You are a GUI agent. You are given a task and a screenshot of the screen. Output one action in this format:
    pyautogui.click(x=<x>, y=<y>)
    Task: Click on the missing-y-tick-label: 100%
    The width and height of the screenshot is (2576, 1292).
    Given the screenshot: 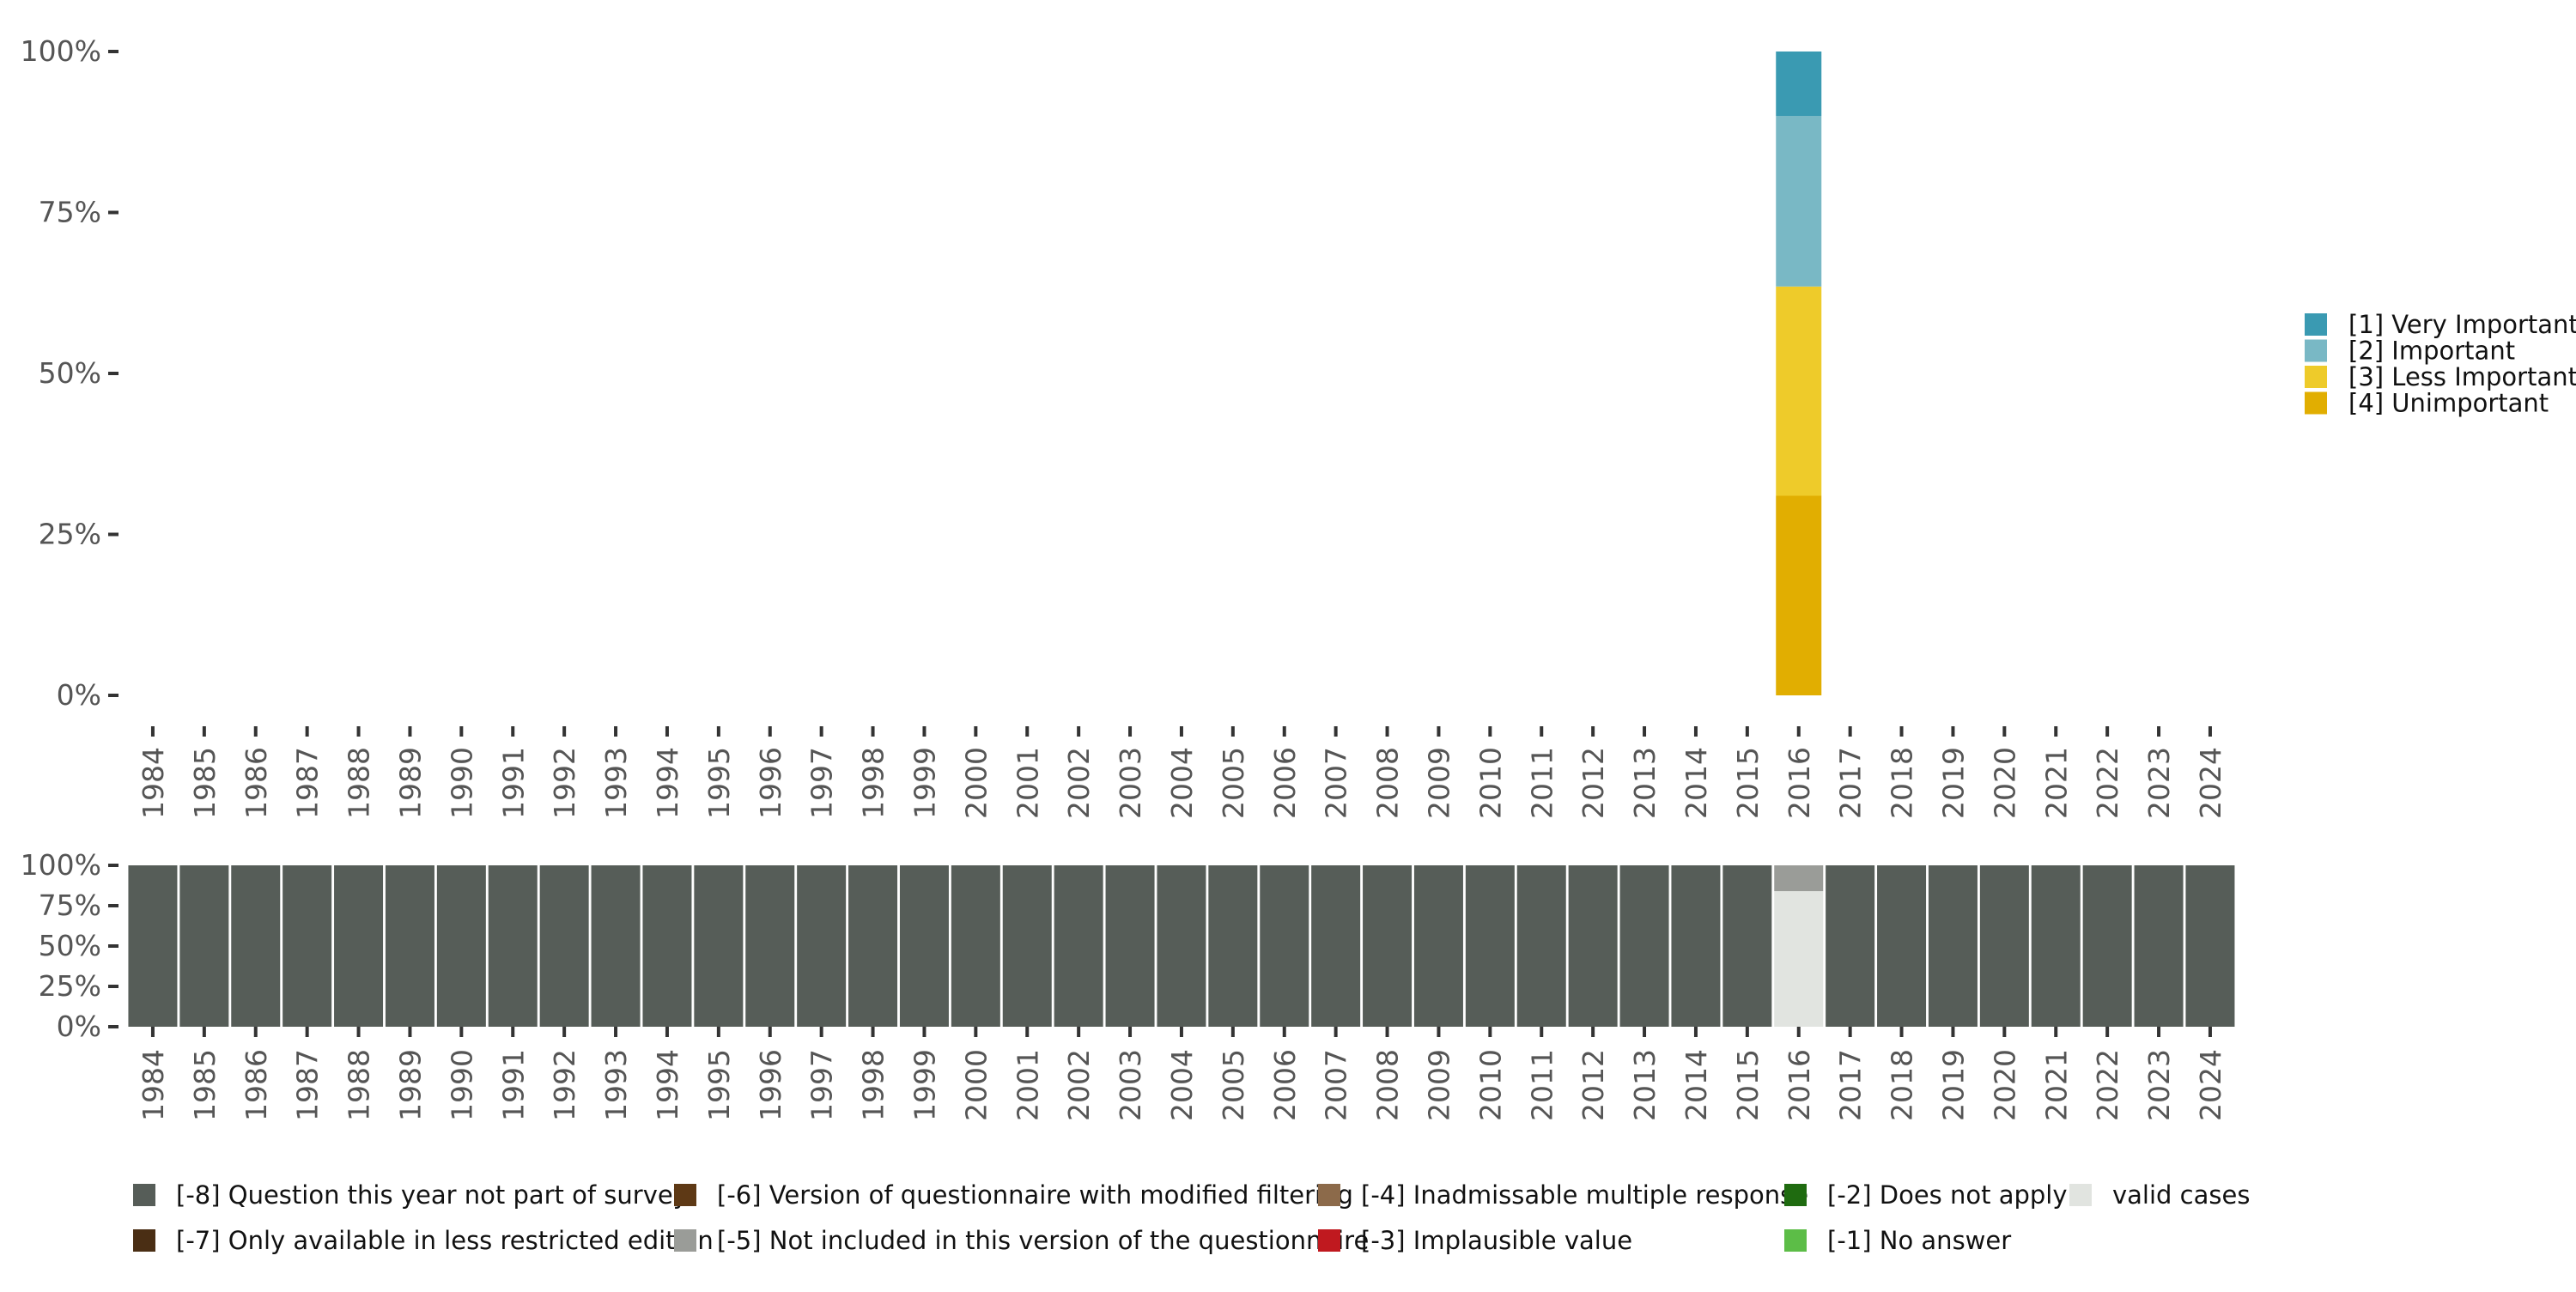 What is the action you would take?
    pyautogui.click(x=61, y=865)
    